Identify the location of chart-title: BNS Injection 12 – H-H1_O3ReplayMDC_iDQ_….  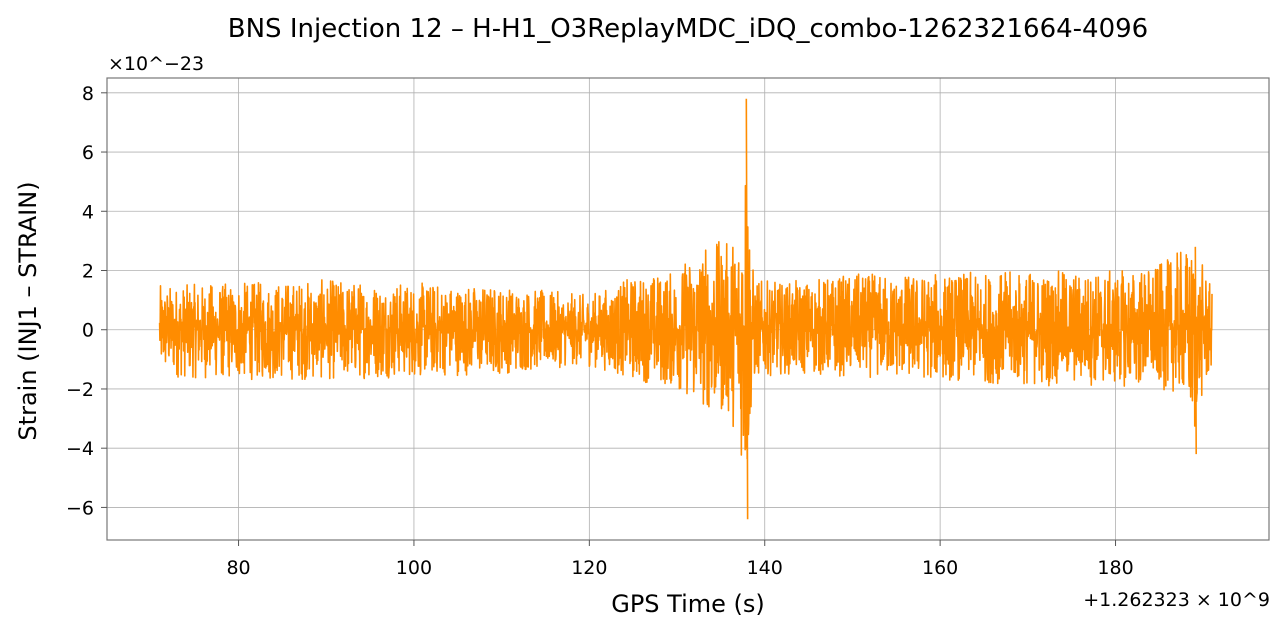
(688, 29).